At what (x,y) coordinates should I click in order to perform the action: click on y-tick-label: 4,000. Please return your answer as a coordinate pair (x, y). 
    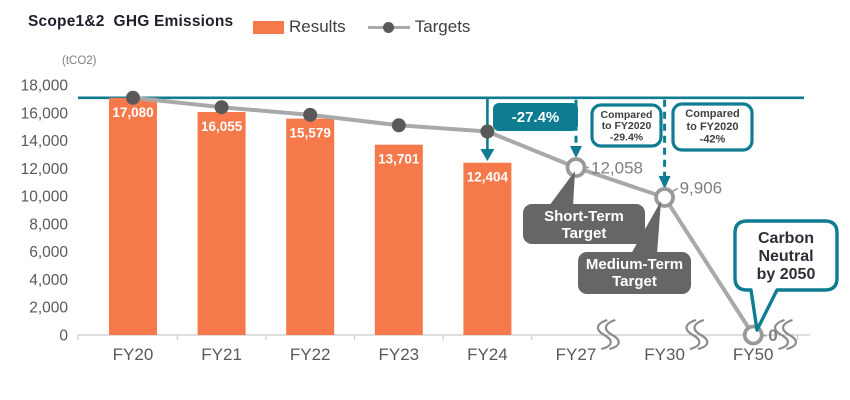
    Looking at the image, I should click on (48, 280).